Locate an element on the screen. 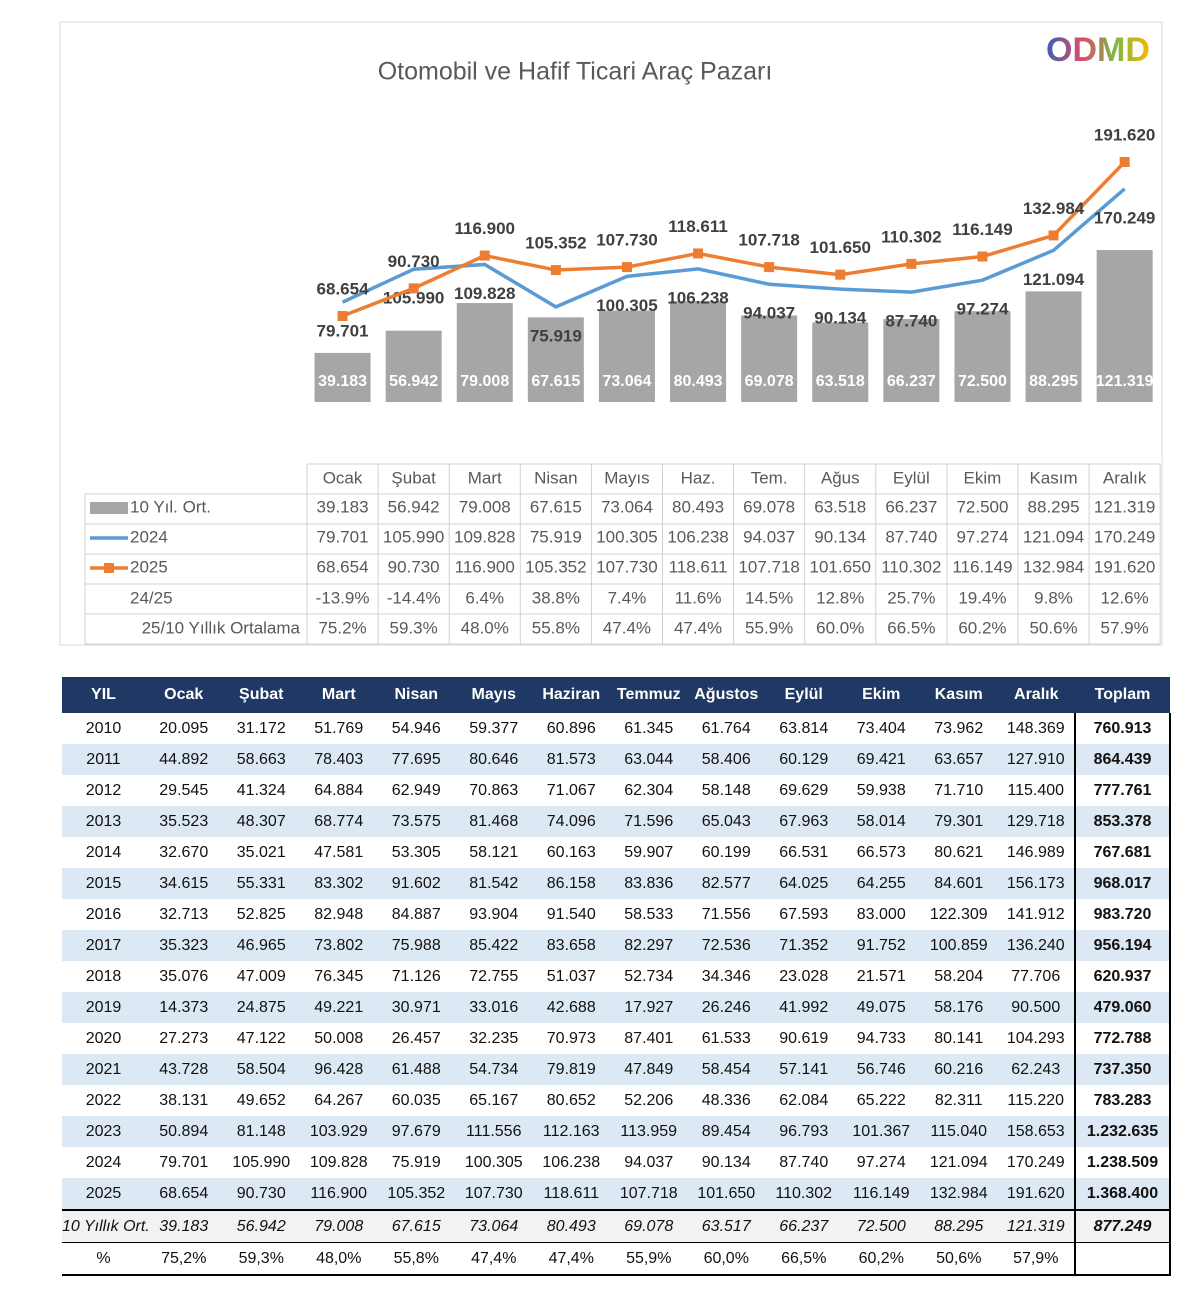 The height and width of the screenshot is (1312, 1200). table-cell: 82.948 is located at coordinates (339, 914).